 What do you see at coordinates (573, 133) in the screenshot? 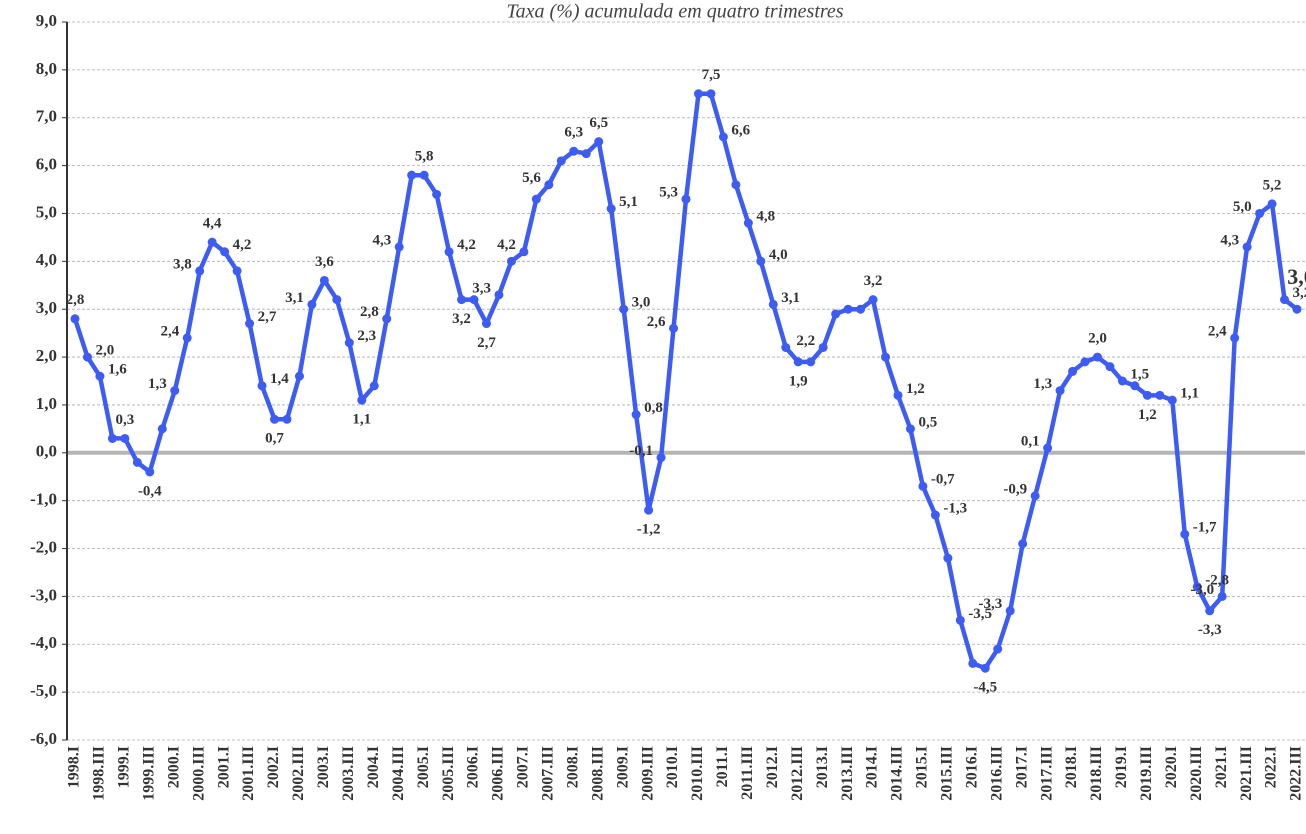
I see `data-label: 6,3` at bounding box center [573, 133].